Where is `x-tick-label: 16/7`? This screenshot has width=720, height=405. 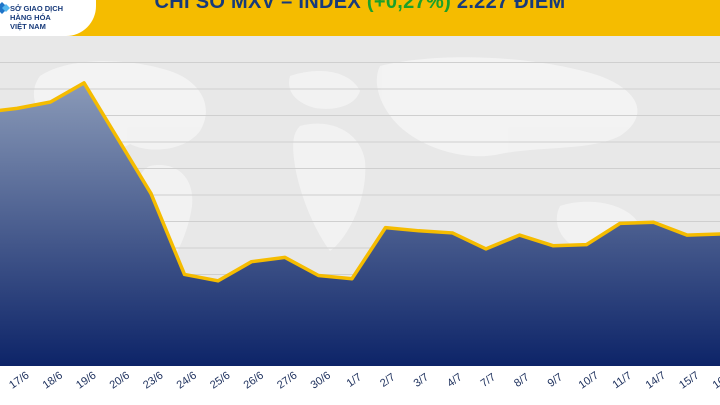 x-tick-label: 16/7 is located at coordinates (715, 380).